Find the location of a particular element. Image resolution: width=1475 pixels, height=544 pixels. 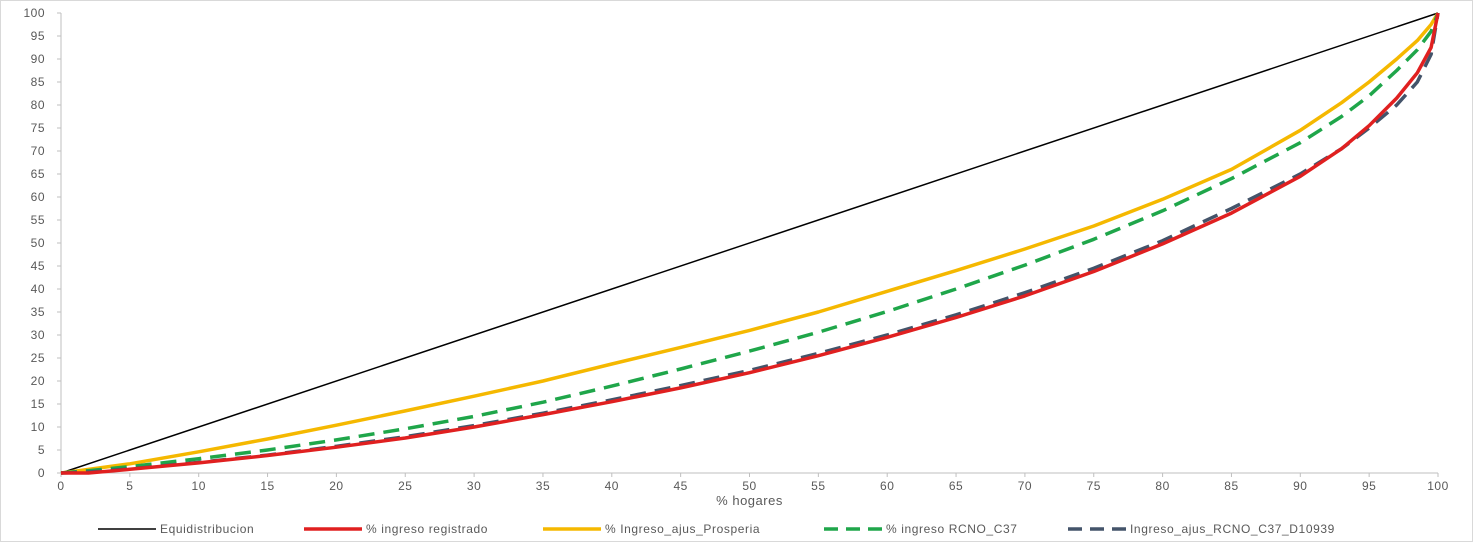

y-tick-label: 40 is located at coordinates (38, 289).